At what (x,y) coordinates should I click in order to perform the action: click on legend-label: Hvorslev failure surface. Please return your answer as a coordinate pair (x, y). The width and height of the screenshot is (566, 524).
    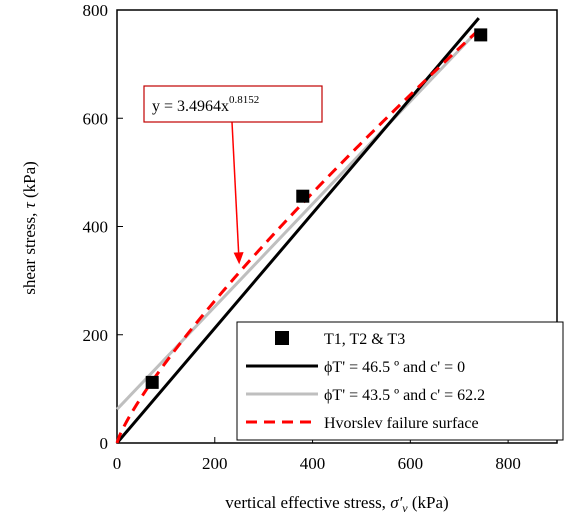
    Looking at the image, I should click on (401, 423).